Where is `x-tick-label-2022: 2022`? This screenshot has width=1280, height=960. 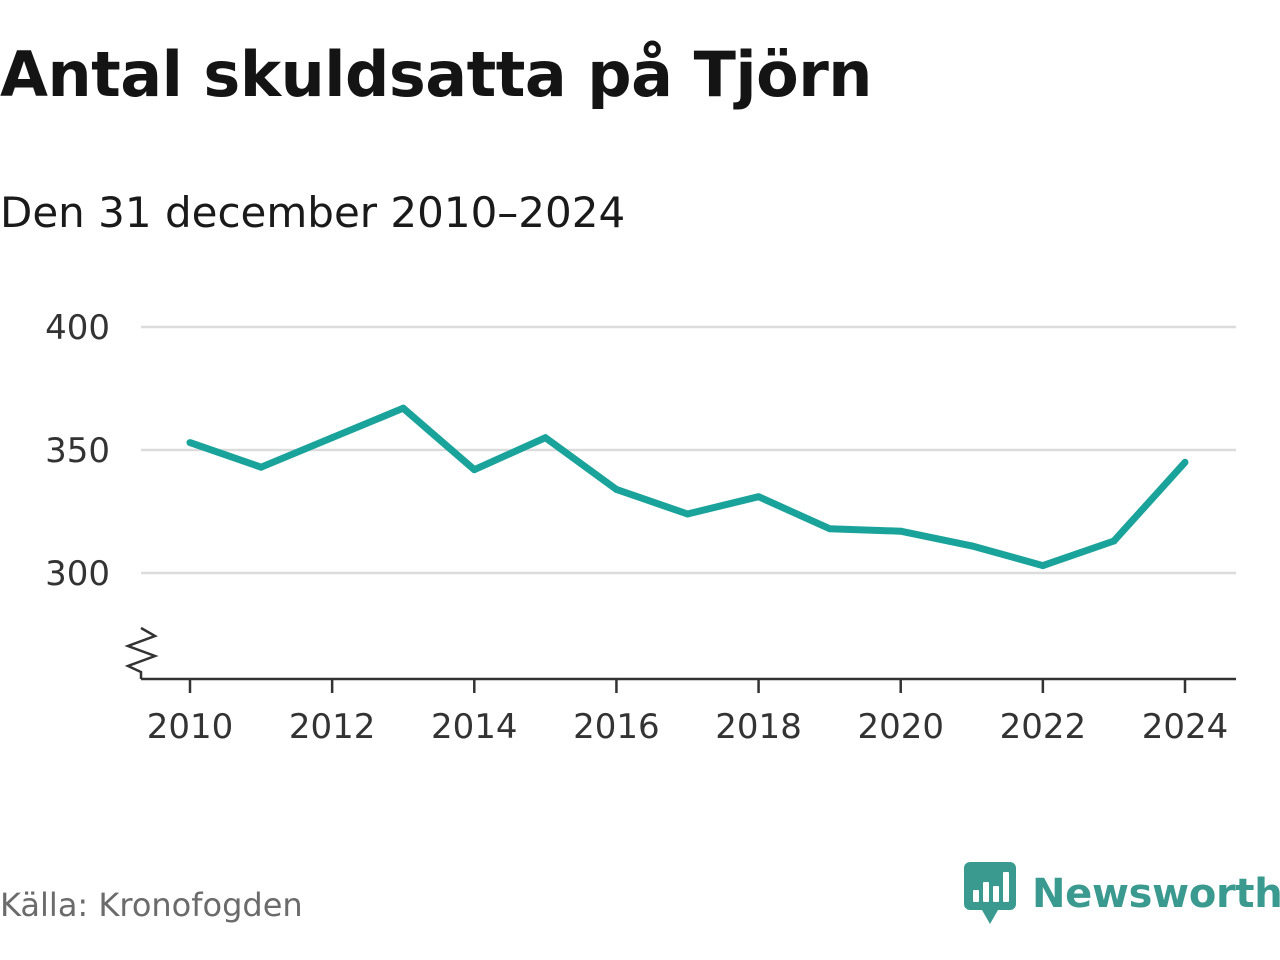
x-tick-label-2022: 2022 is located at coordinates (1043, 727).